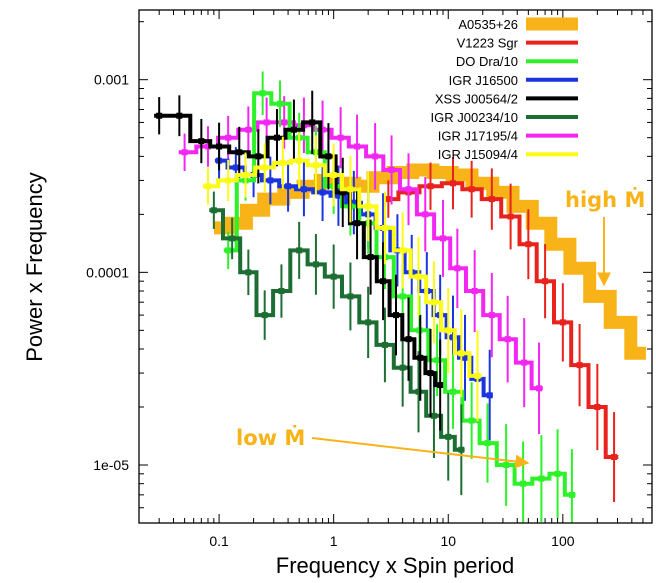 This screenshot has width=656, height=583. Describe the element at coordinates (487, 61) in the screenshot. I see `legend-entry-label: DO Dra/10` at that location.